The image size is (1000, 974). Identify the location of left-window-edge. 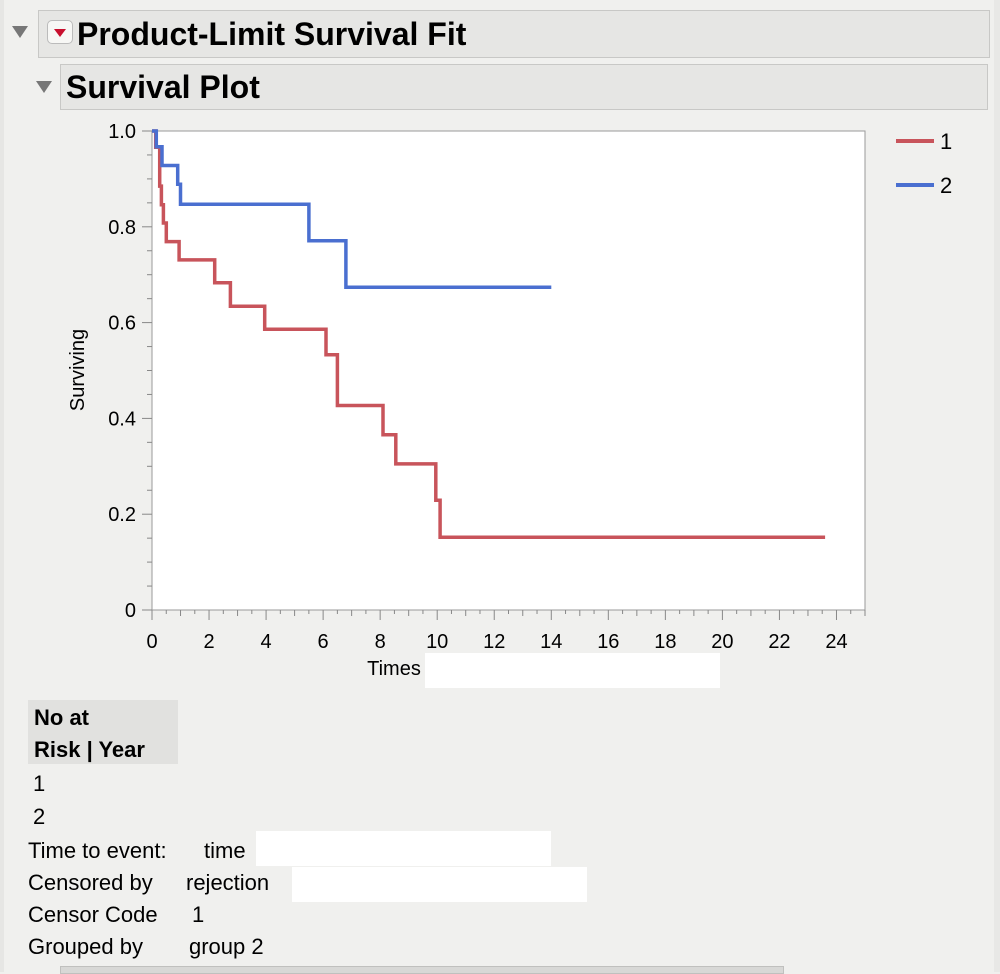
(2, 486).